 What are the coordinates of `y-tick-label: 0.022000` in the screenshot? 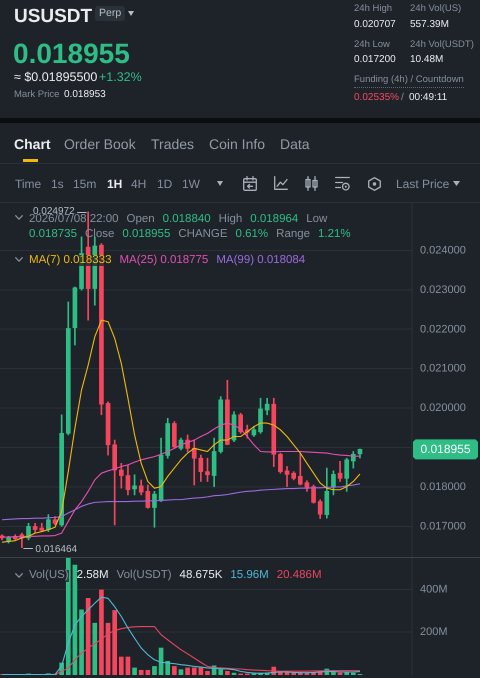 It's located at (443, 329).